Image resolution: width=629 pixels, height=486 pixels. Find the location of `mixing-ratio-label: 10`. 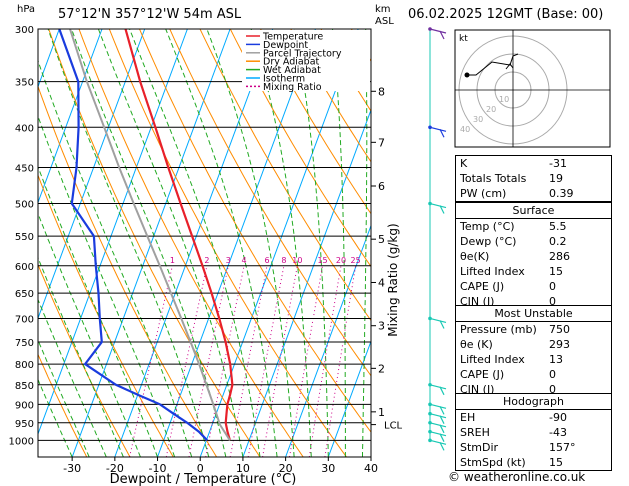

mixing-ratio-label: 10 is located at coordinates (297, 260).